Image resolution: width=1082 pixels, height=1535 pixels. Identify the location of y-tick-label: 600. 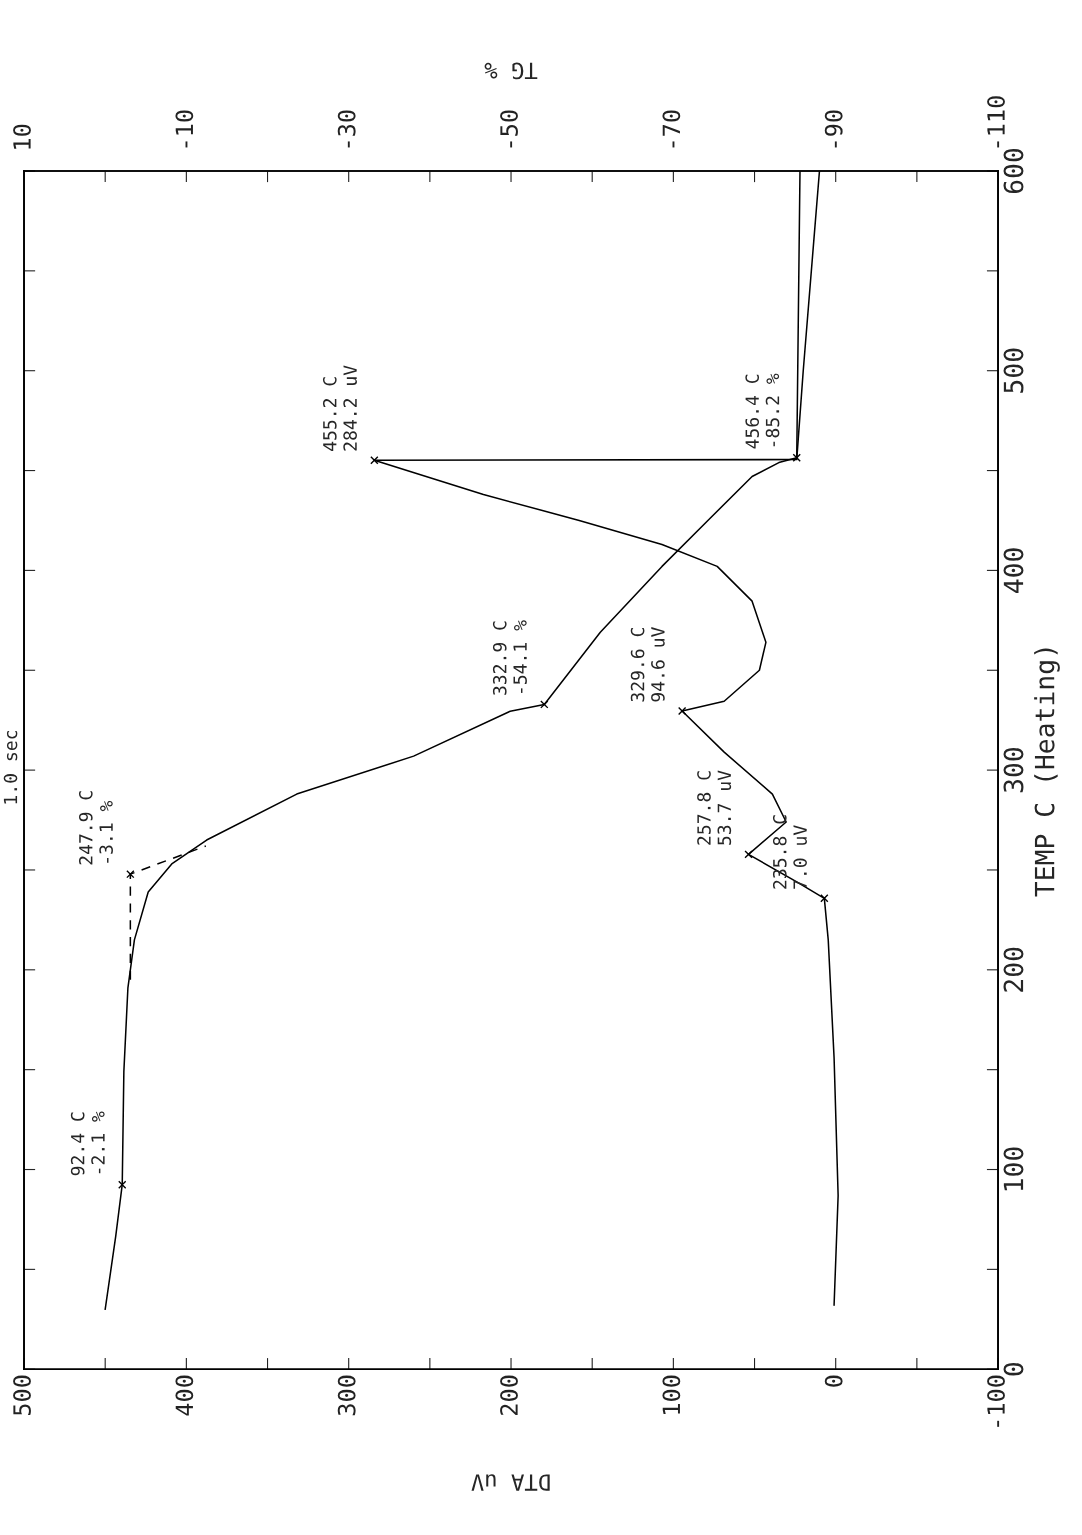
(1013, 171).